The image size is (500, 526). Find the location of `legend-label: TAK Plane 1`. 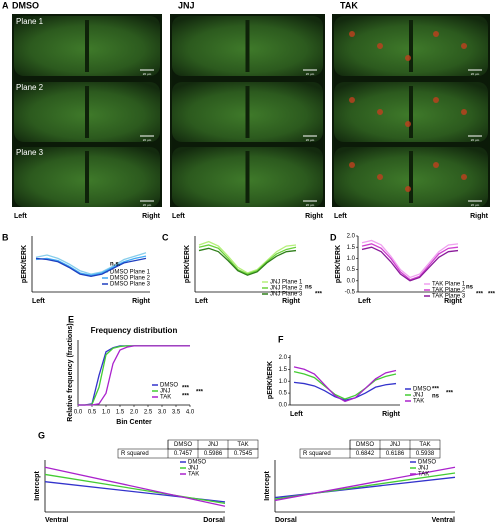

legend-label: TAK Plane 1 is located at coordinates (449, 285).